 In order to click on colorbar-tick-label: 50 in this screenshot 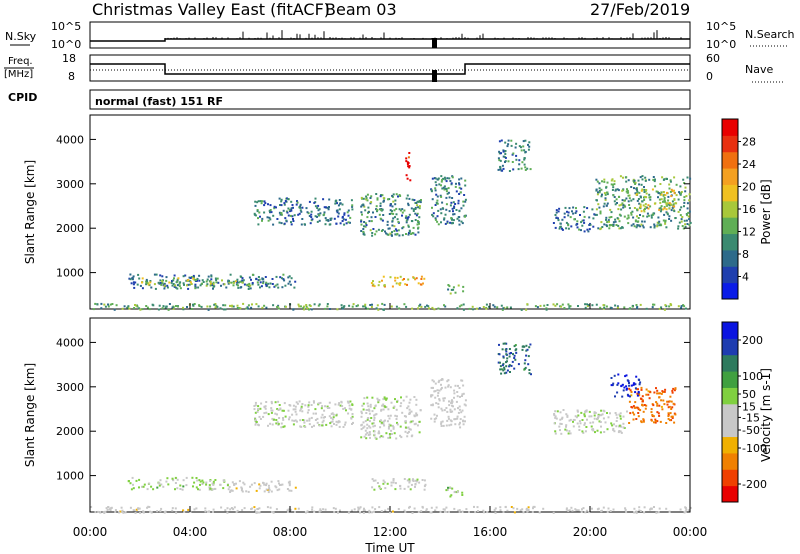, I will do `click(749, 394)`.